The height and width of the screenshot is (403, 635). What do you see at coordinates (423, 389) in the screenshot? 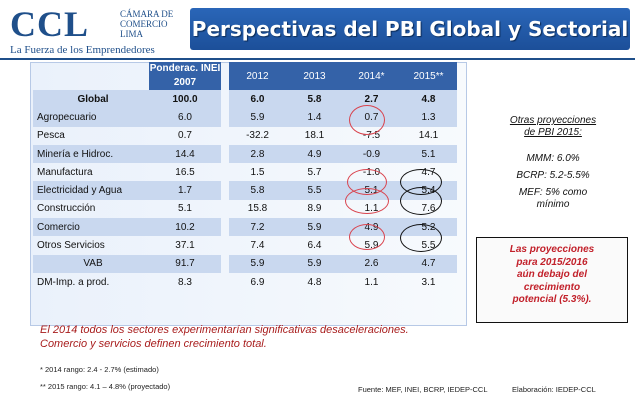
I see `source-note: Fuente: MEF, INEI, BCRP, IEDEP-CCL` at bounding box center [423, 389].